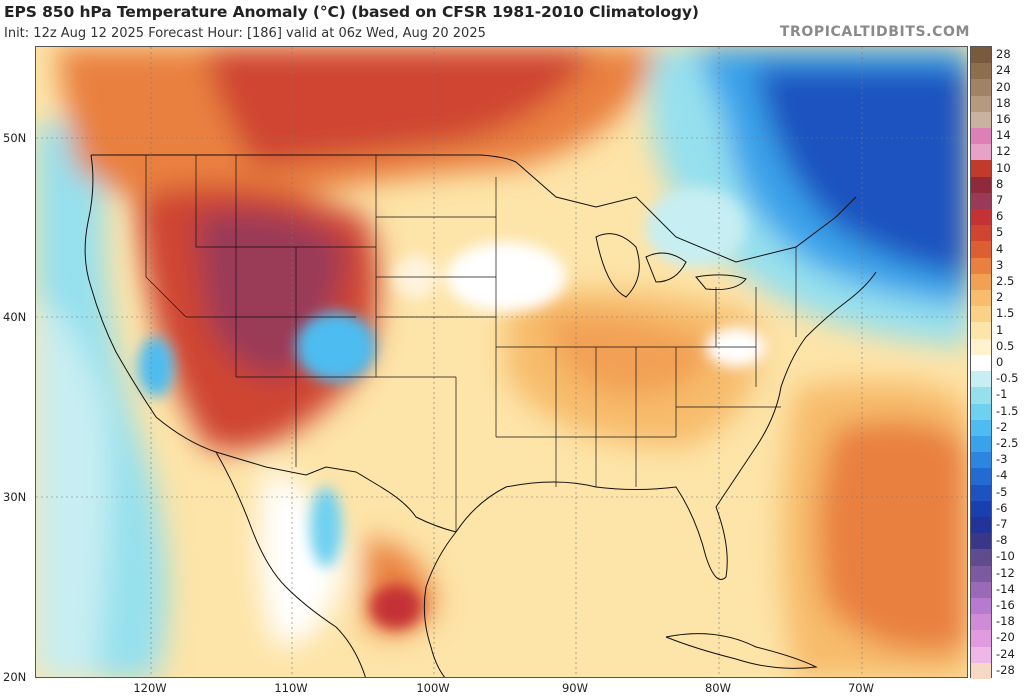 The height and width of the screenshot is (696, 1024). Describe the element at coordinates (1003, 135) in the screenshot. I see `colorbar-label: 14` at that location.